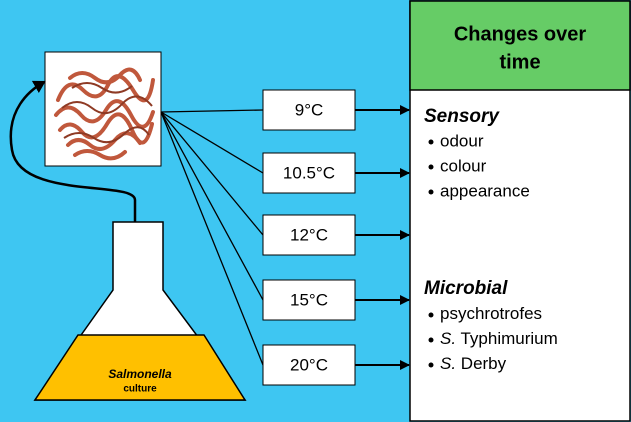  Describe the element at coordinates (140, 374) in the screenshot. I see `flask-label: Salmonella` at that location.